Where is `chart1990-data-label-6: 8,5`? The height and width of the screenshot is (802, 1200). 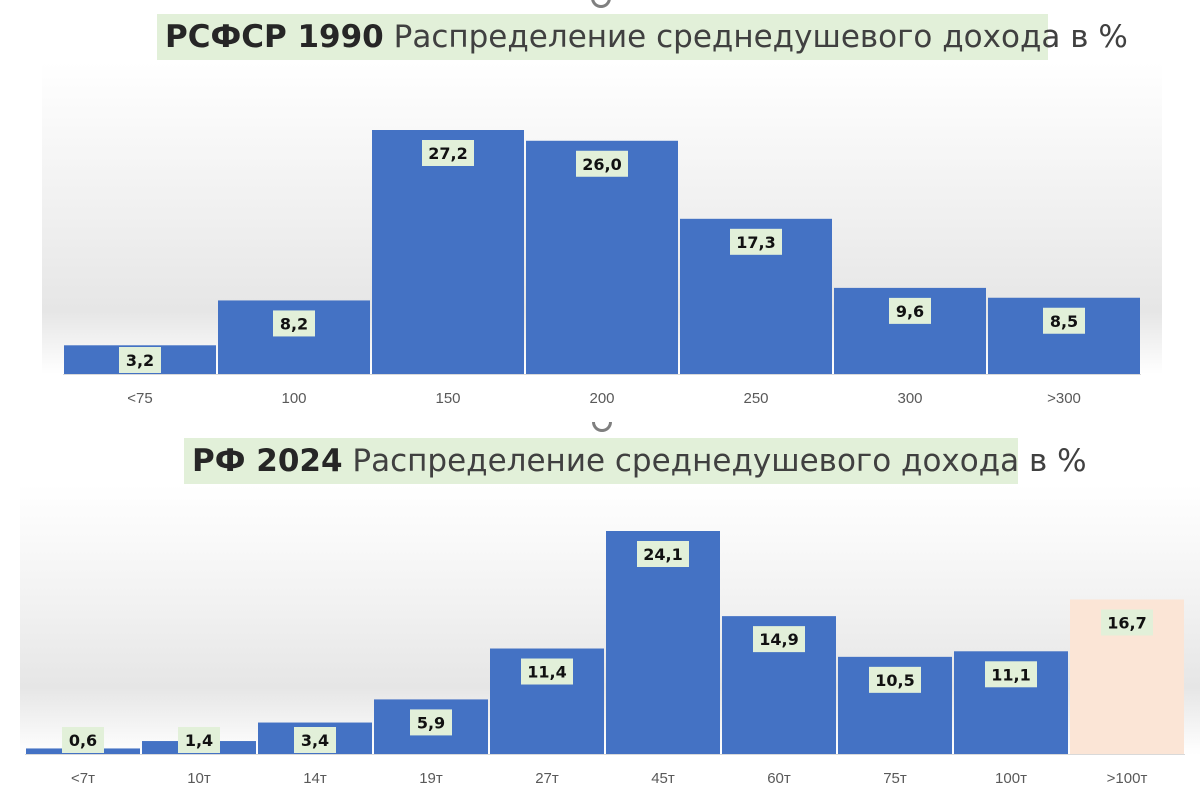 chart1990-data-label-6: 8,5 is located at coordinates (1064, 321).